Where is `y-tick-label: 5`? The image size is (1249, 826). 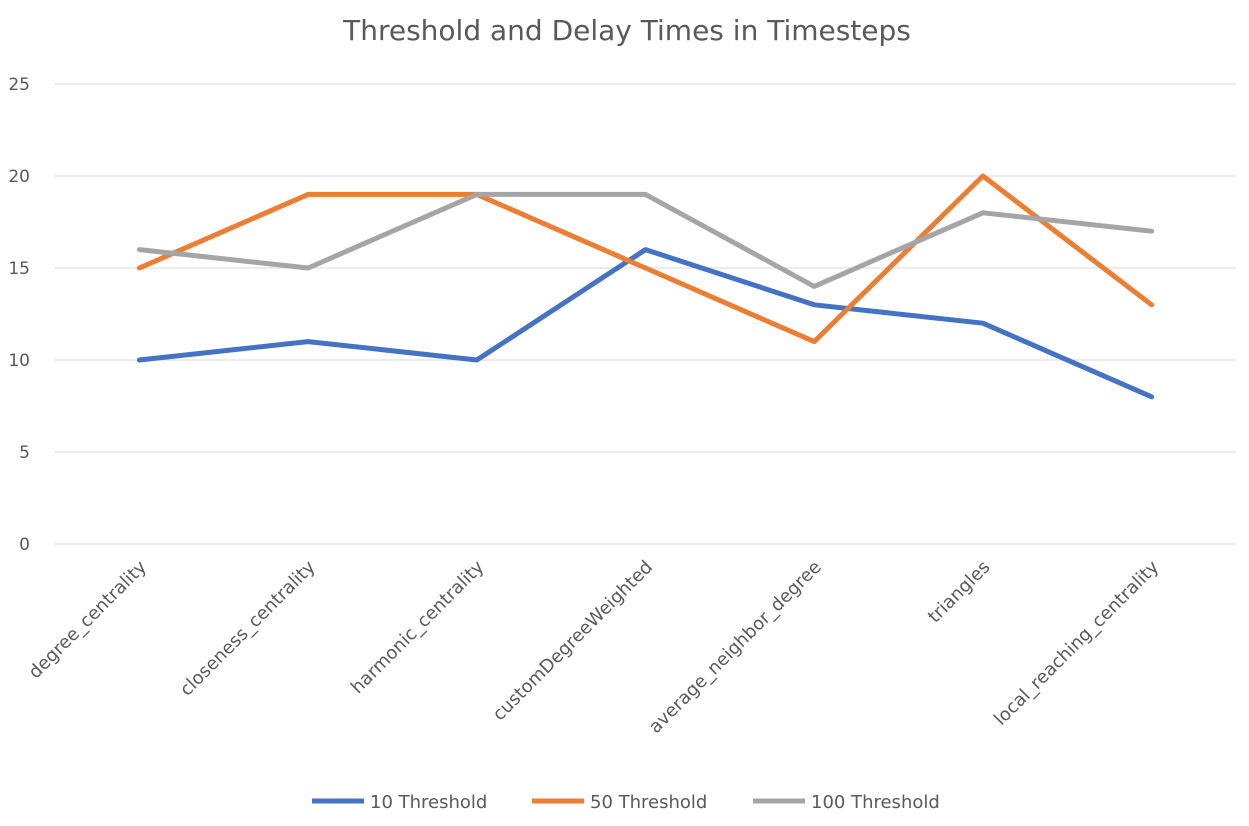 y-tick-label: 5 is located at coordinates (24, 453).